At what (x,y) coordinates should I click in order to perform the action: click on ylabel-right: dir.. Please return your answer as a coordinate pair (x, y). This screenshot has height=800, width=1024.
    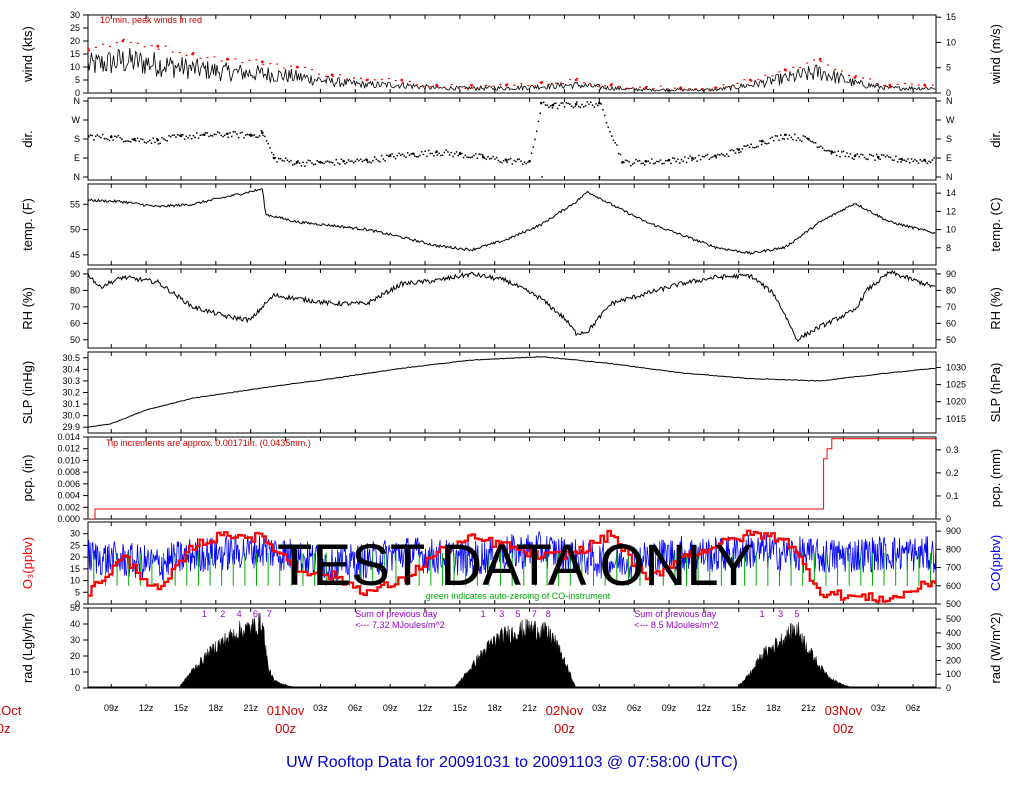
    Looking at the image, I should click on (995, 138).